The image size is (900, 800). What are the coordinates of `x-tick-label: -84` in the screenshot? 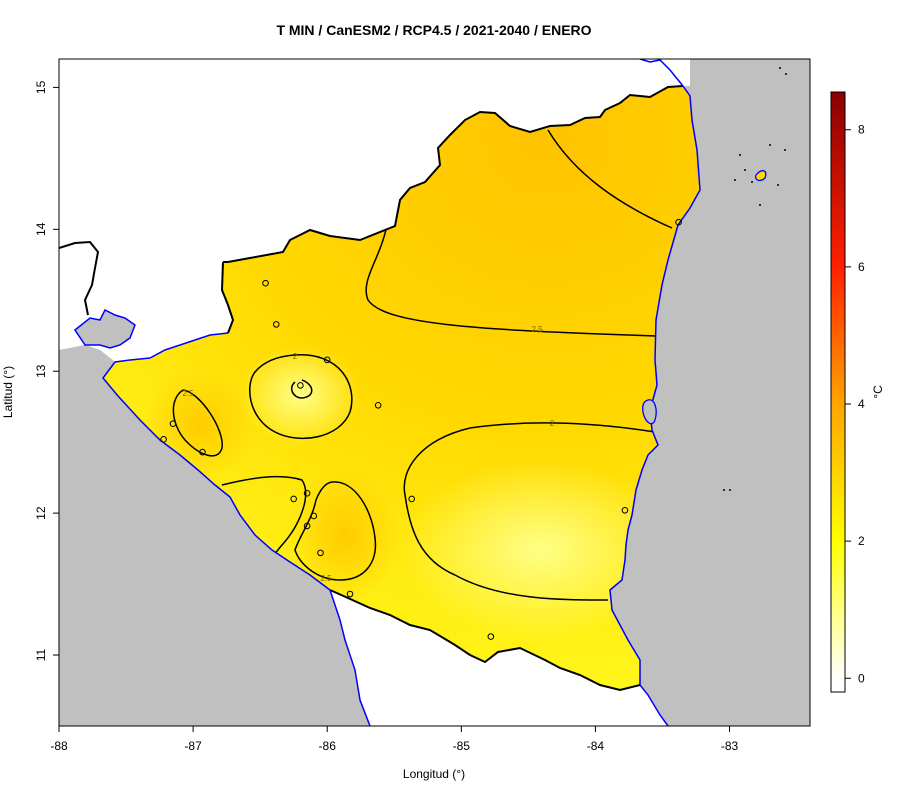 It's located at (596, 746).